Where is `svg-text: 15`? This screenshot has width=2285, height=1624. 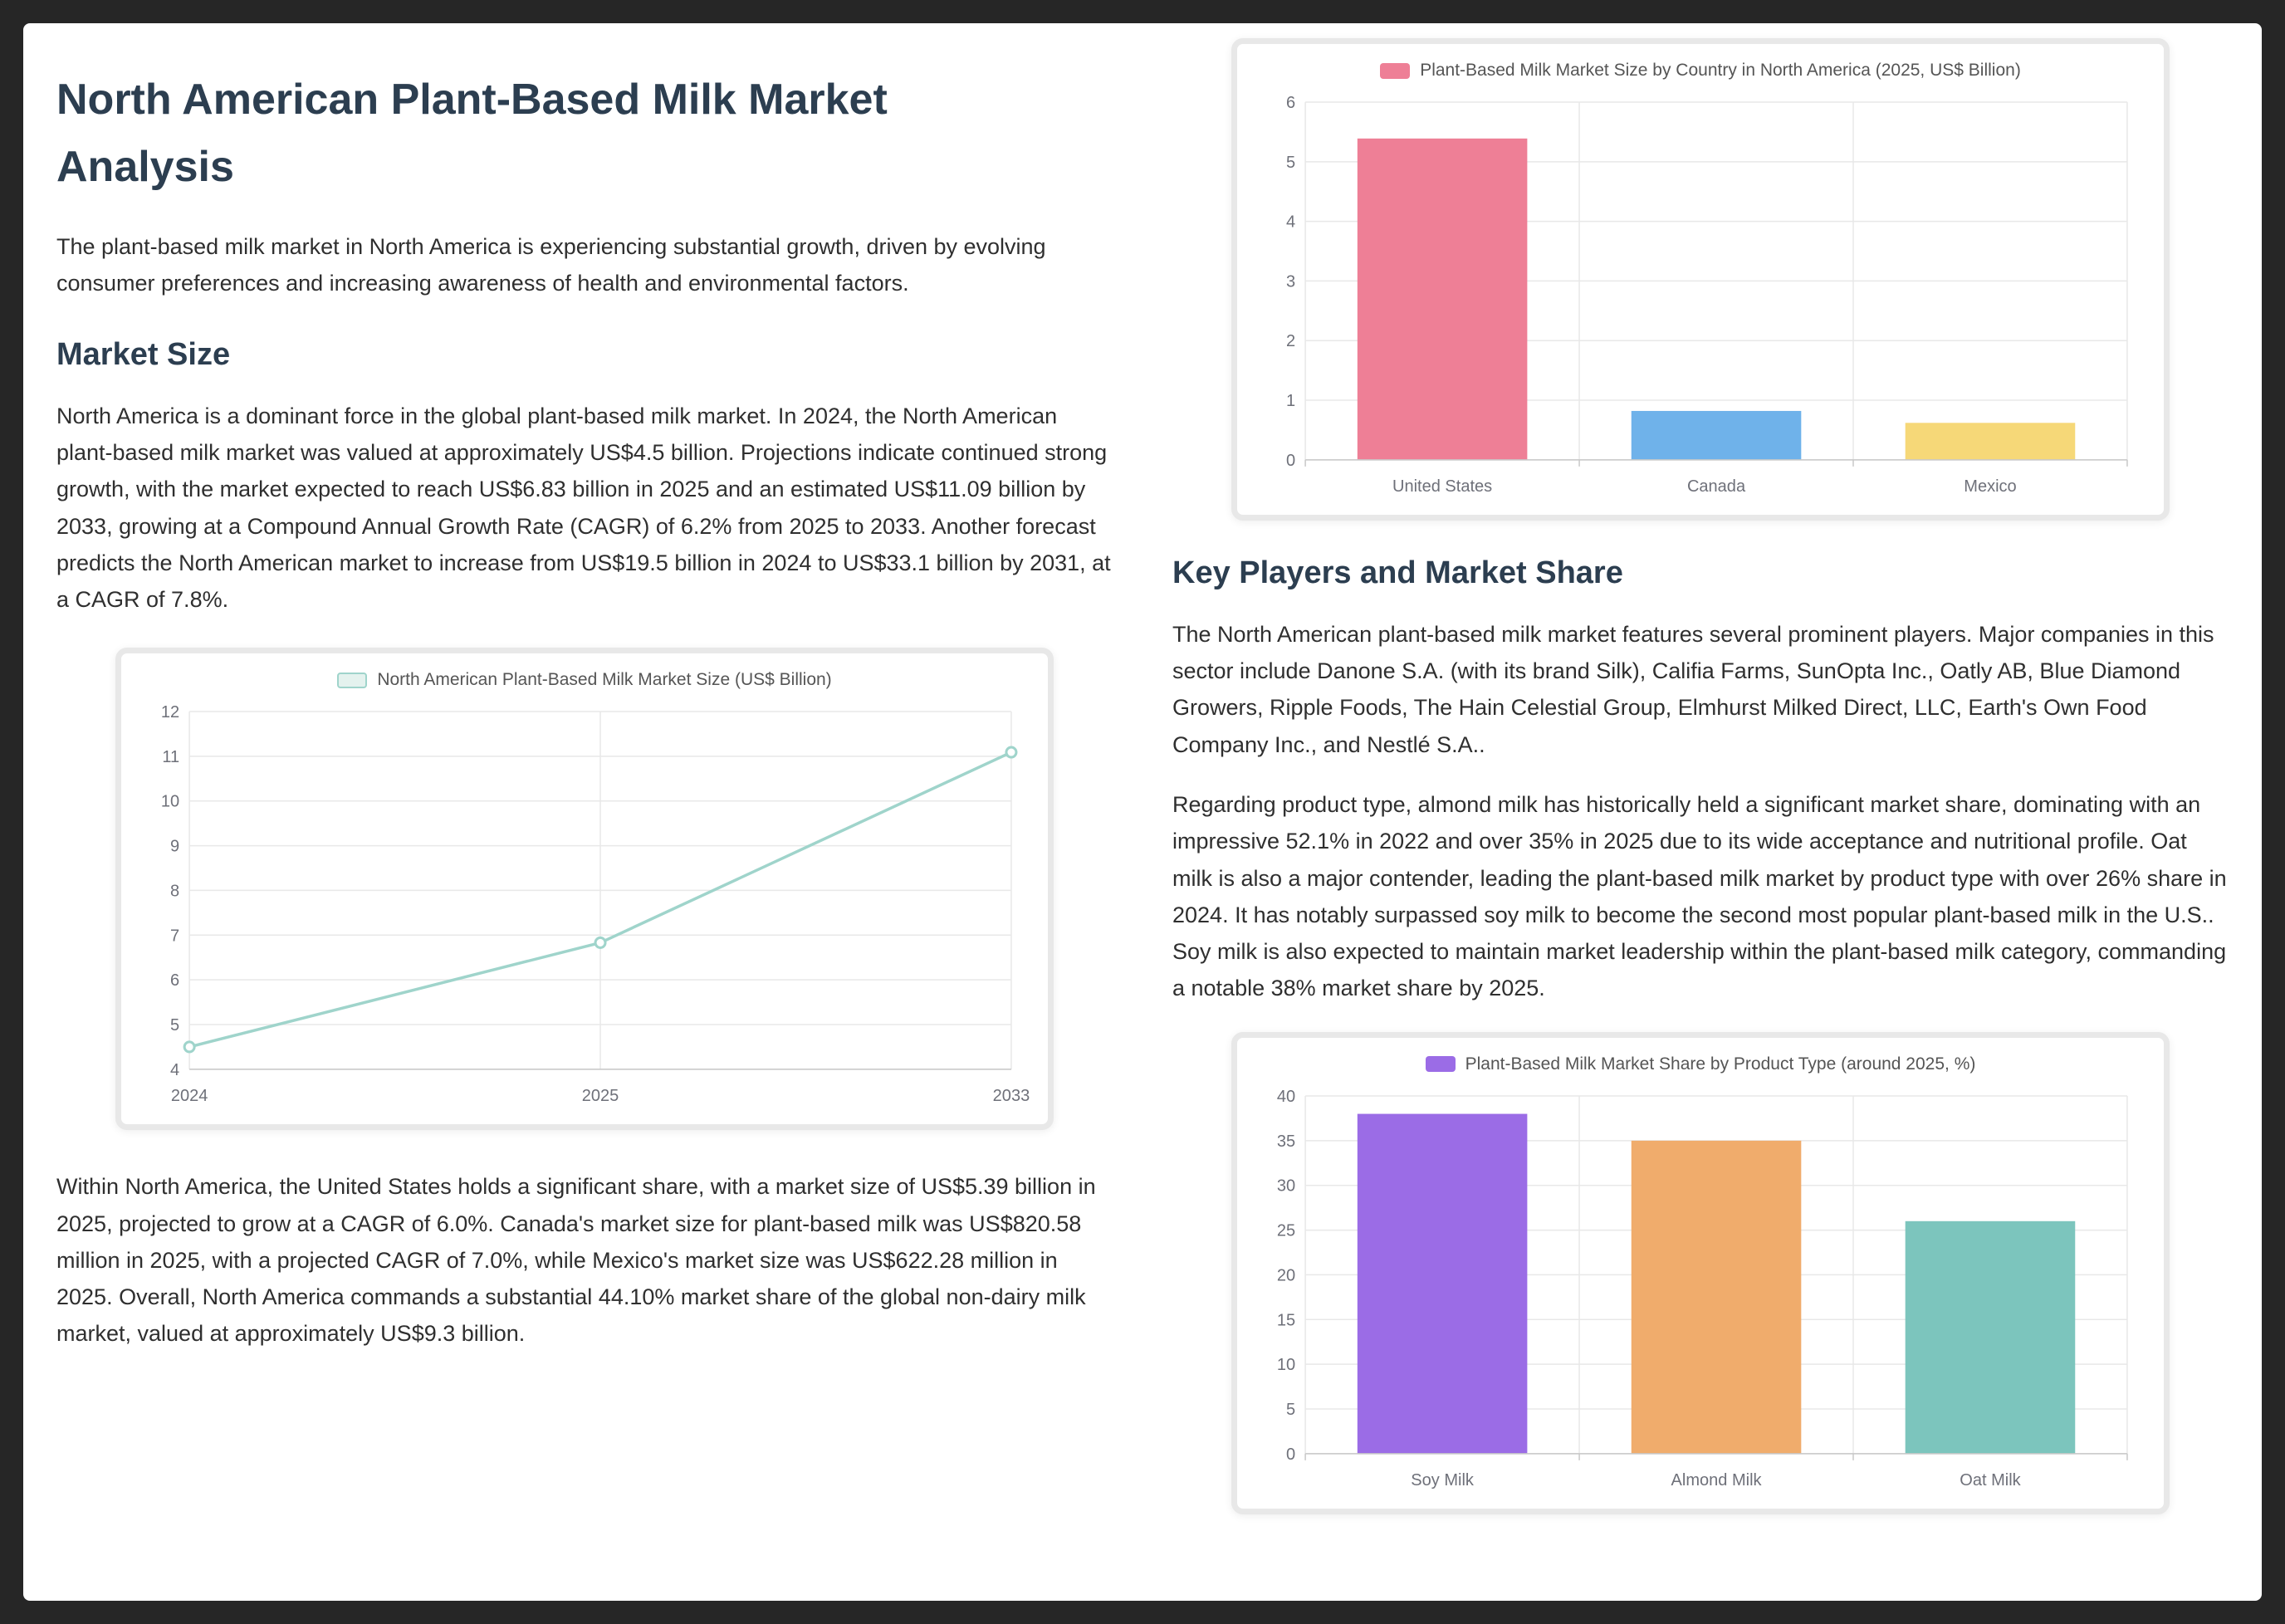
svg-text: 15 is located at coordinates (1286, 1320).